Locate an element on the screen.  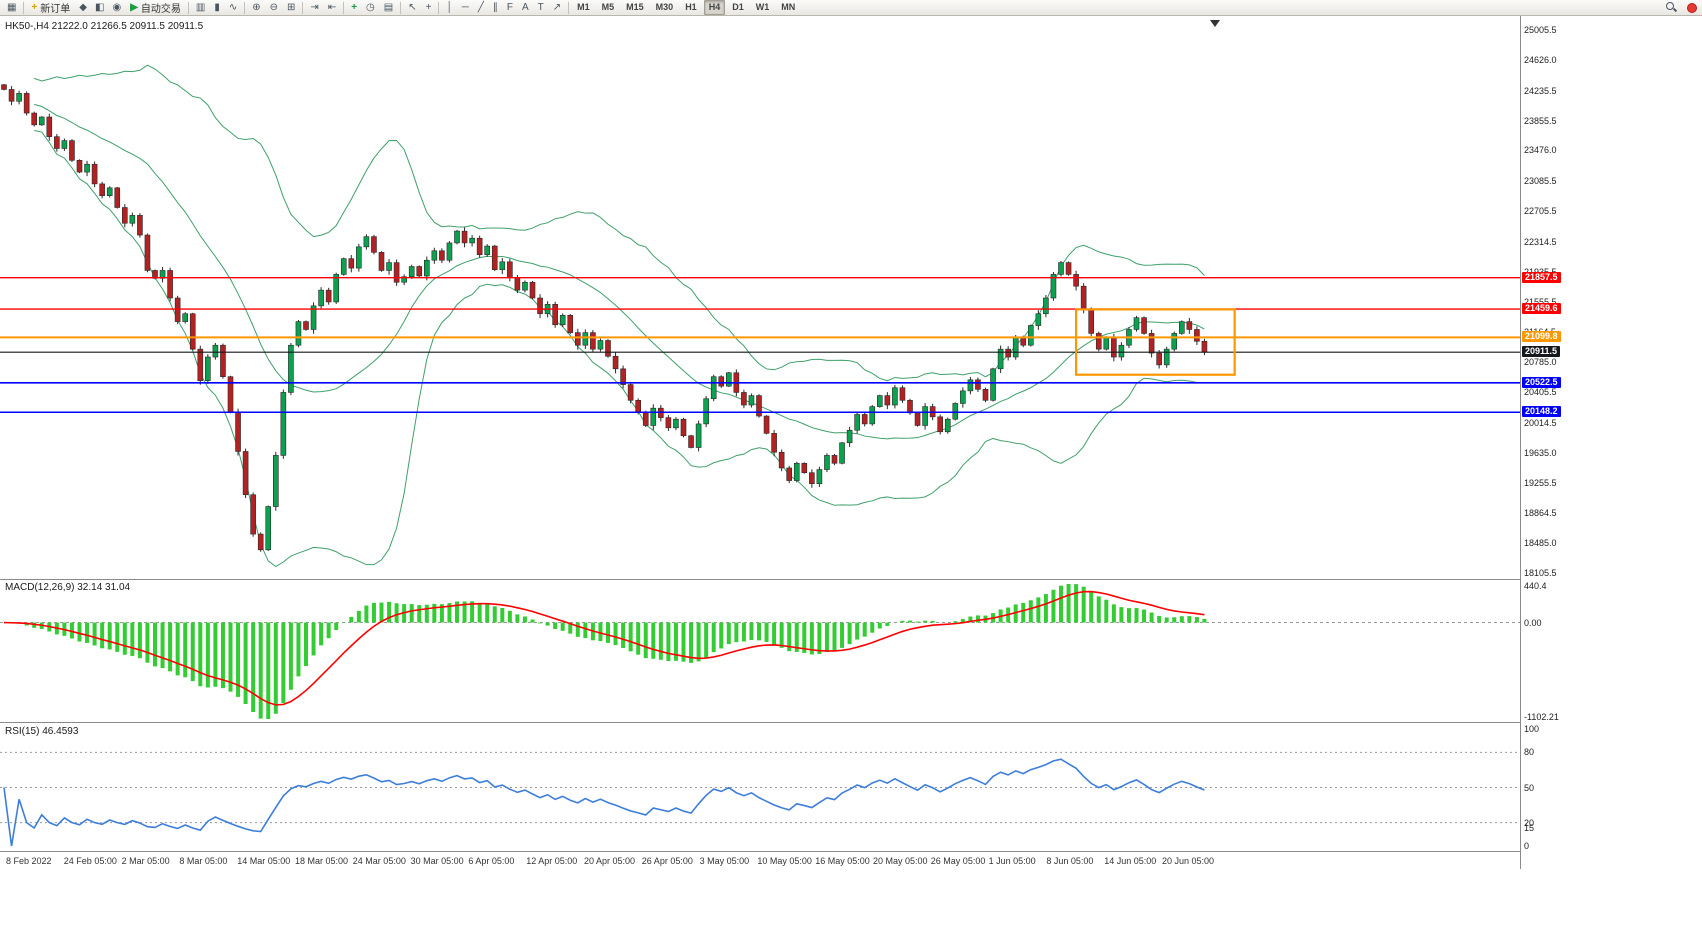
date-label: 20 Jun 05:00 is located at coordinates (1188, 861).